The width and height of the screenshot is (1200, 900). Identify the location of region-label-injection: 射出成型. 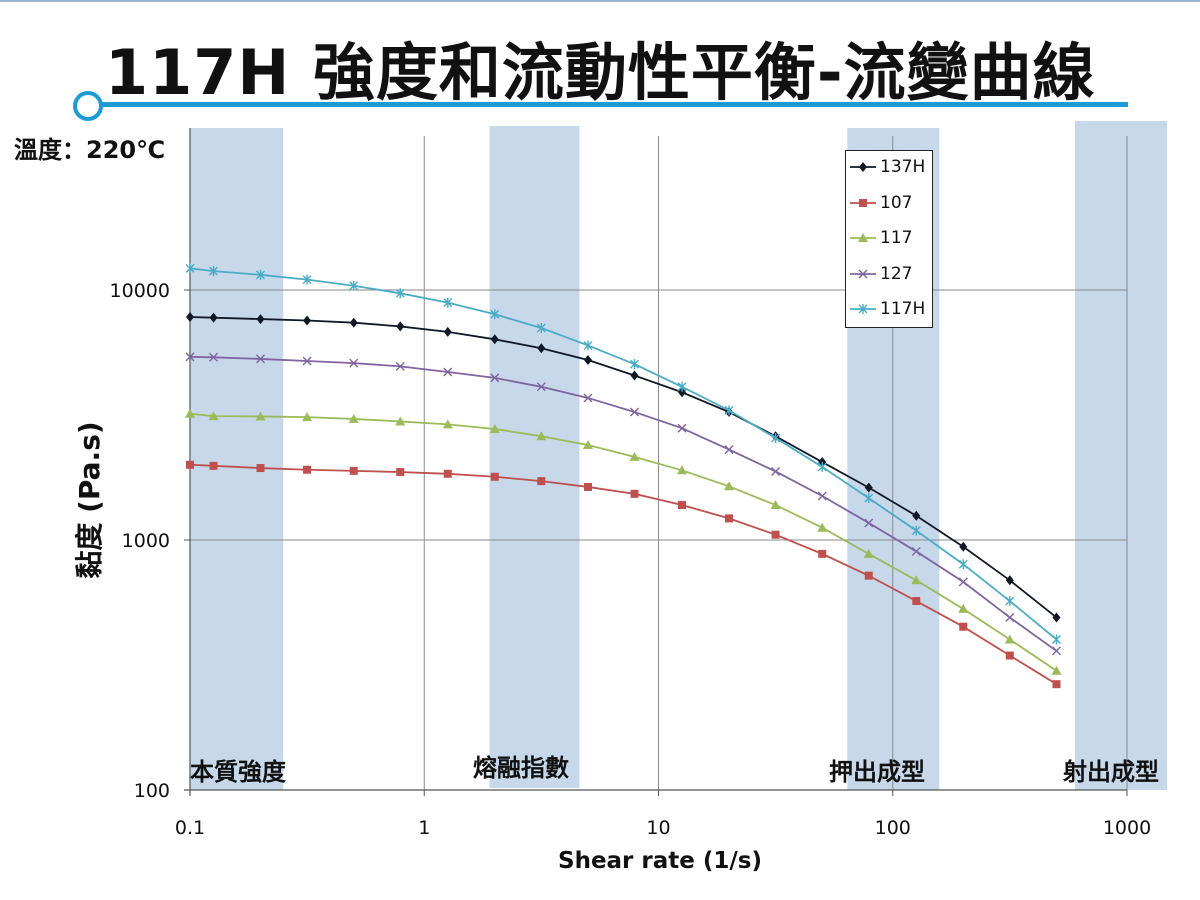
(1111, 772).